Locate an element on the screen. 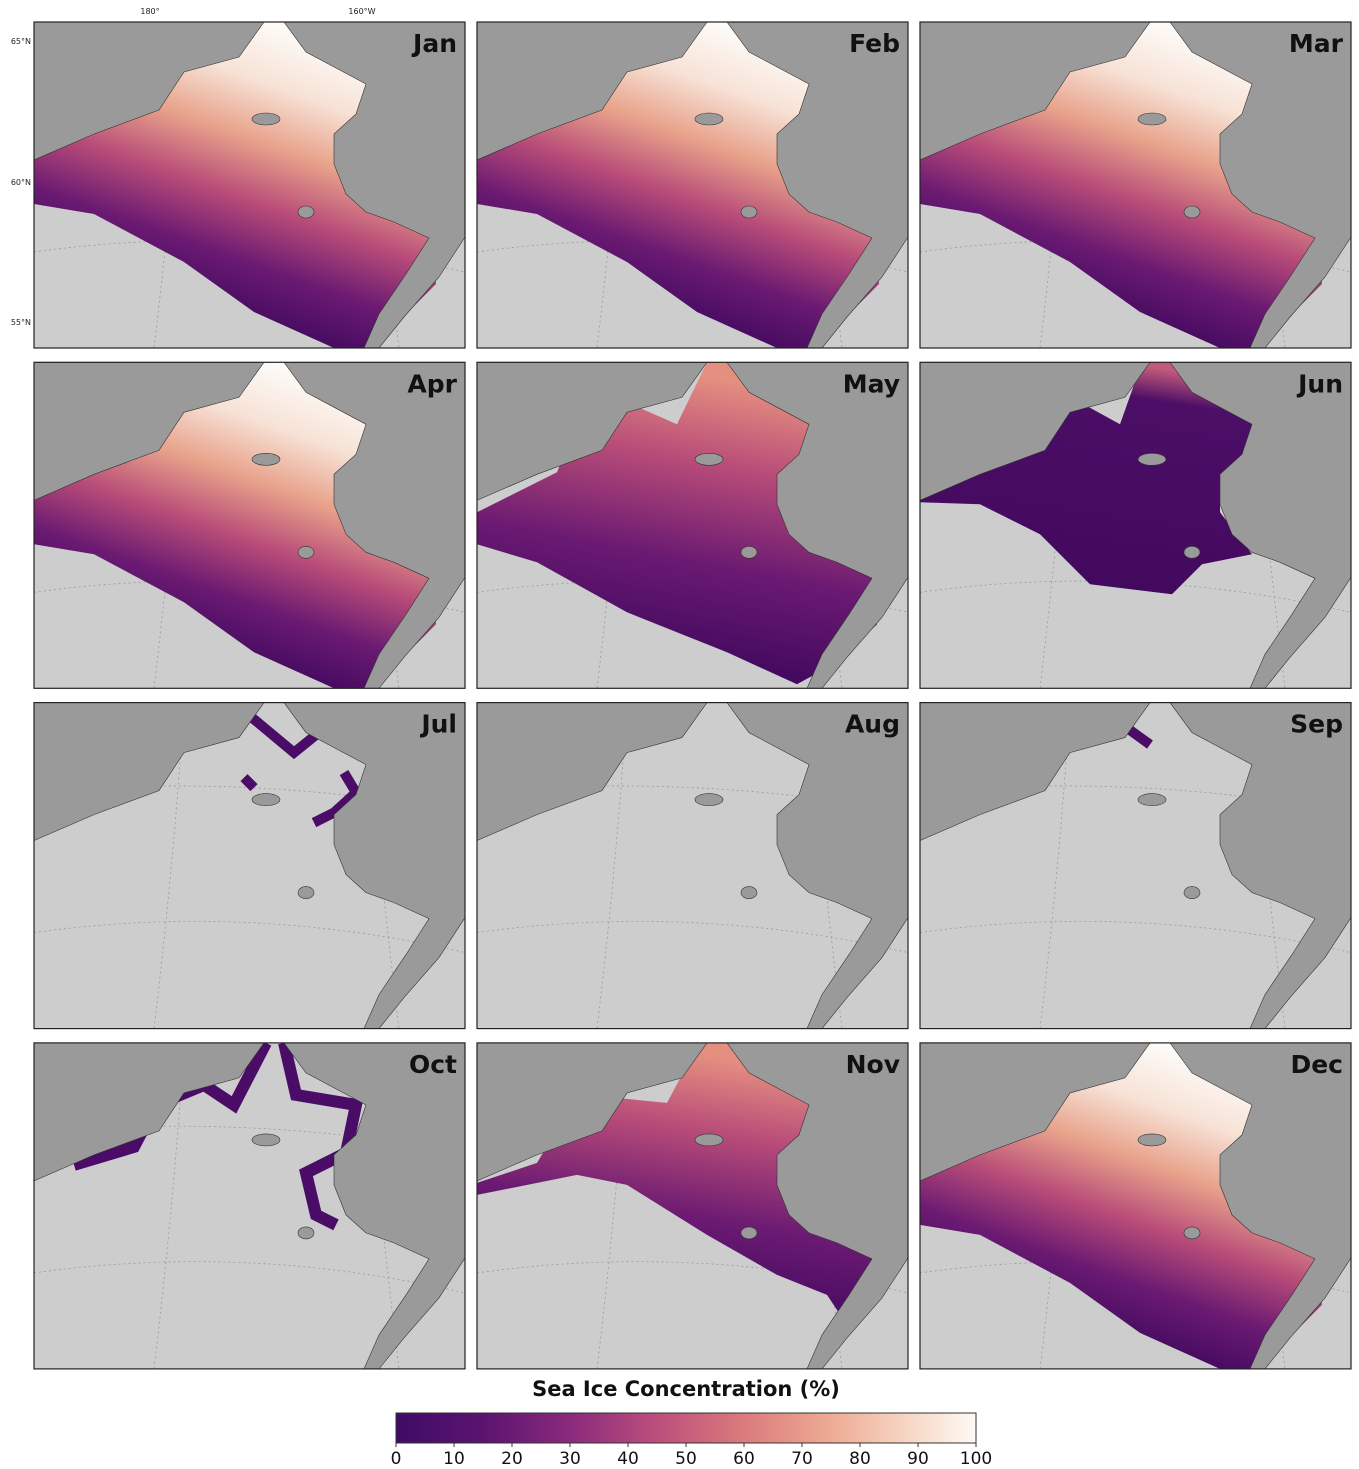 The width and height of the screenshot is (1359, 1469). colorbar is located at coordinates (686, 1428).